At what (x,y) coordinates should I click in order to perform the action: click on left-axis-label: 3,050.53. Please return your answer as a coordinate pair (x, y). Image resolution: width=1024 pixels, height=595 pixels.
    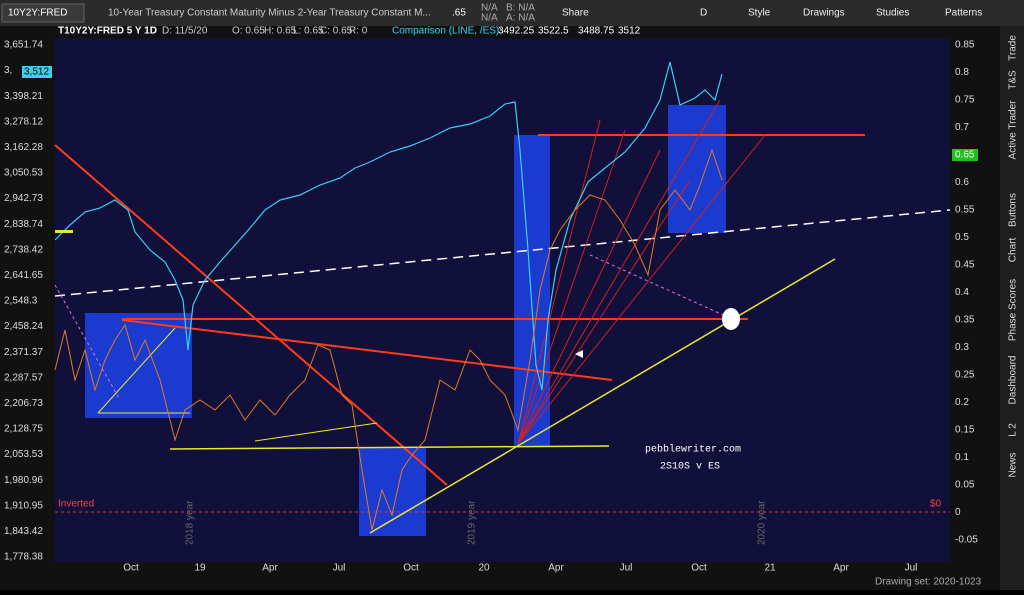
    Looking at the image, I should click on (23, 173).